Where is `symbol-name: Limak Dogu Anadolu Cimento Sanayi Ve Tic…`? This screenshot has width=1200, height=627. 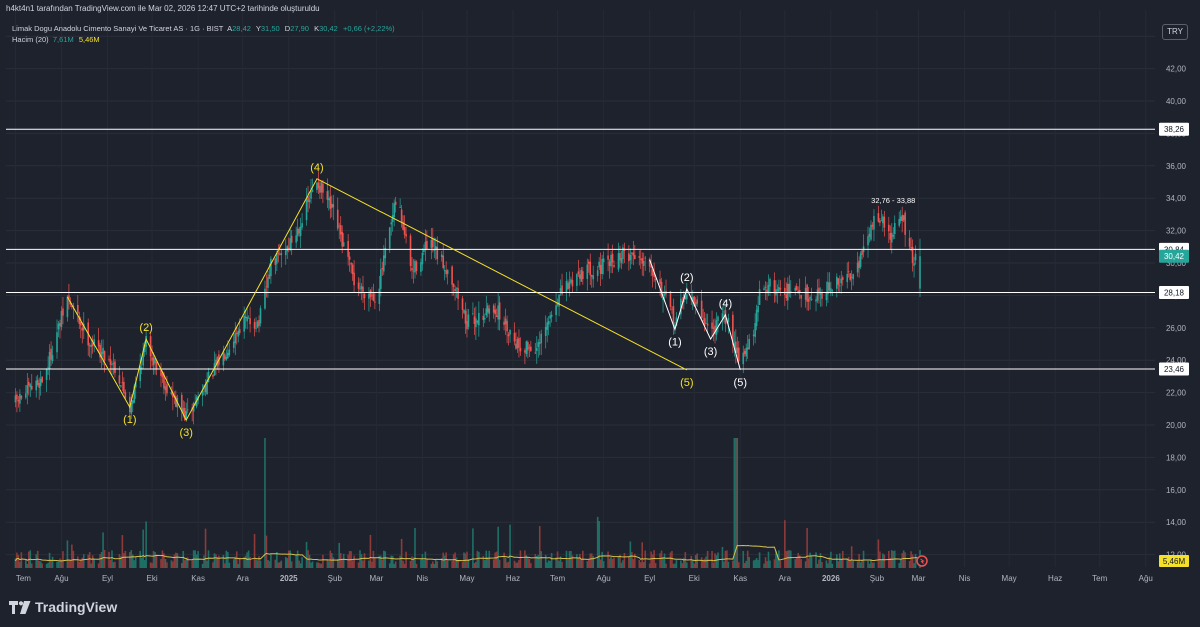 symbol-name: Limak Dogu Anadolu Cimento Sanayi Ve Tic… is located at coordinates (118, 28).